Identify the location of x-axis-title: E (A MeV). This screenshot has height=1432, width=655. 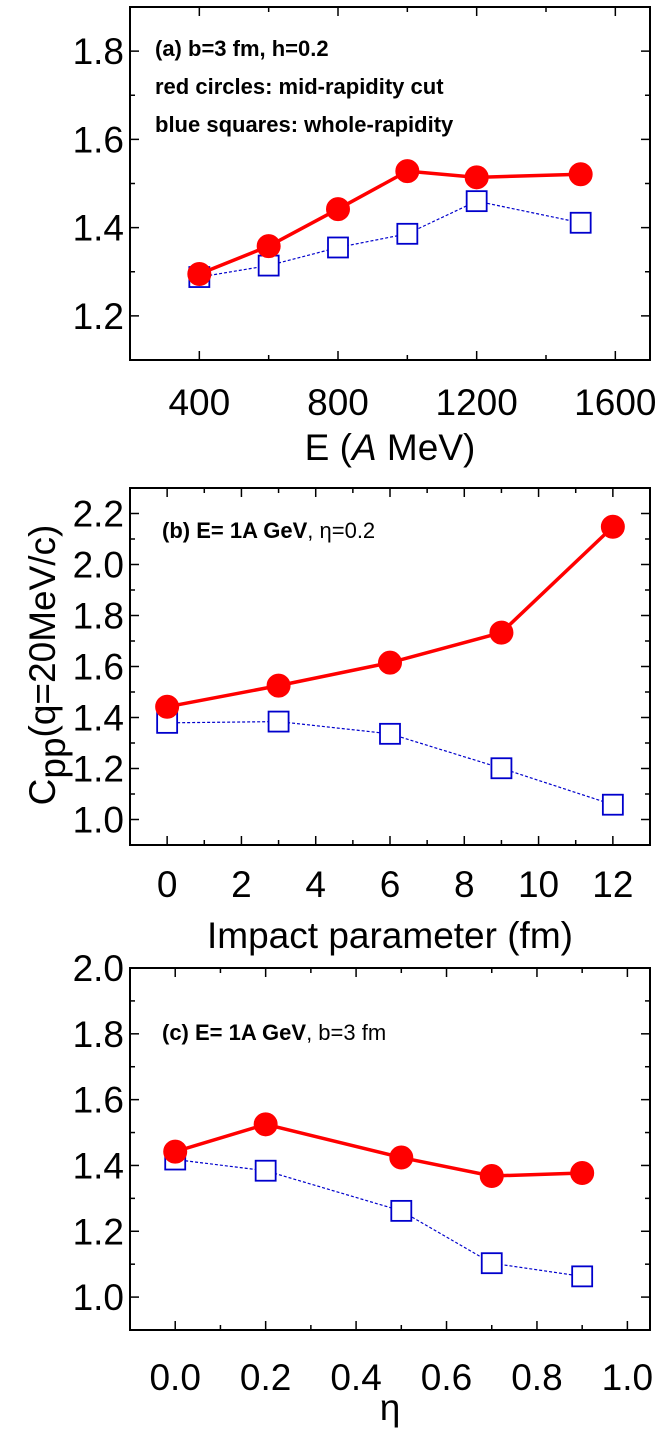
(390, 447).